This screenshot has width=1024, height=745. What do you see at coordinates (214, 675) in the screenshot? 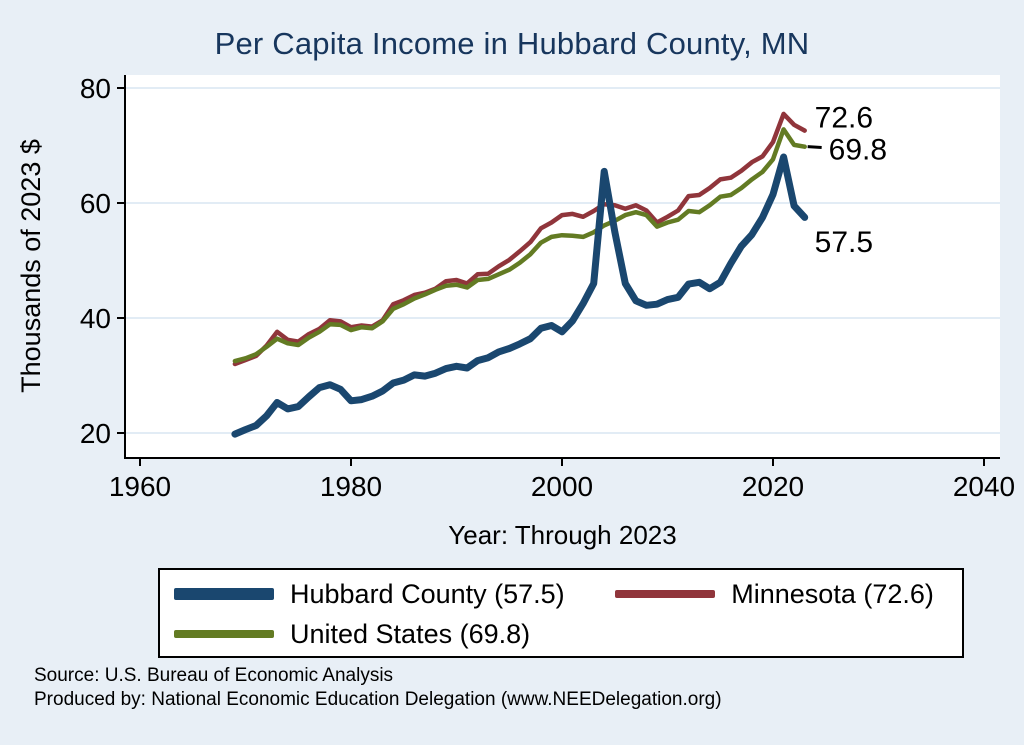
I see `source-line: Source: U.S. Bureau of Economic Analysis` at bounding box center [214, 675].